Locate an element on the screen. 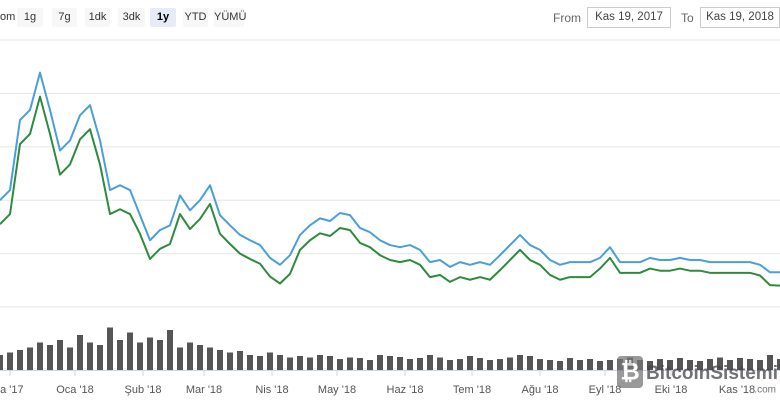  watermark-brand: BitcoinSistemi is located at coordinates (712, 373).